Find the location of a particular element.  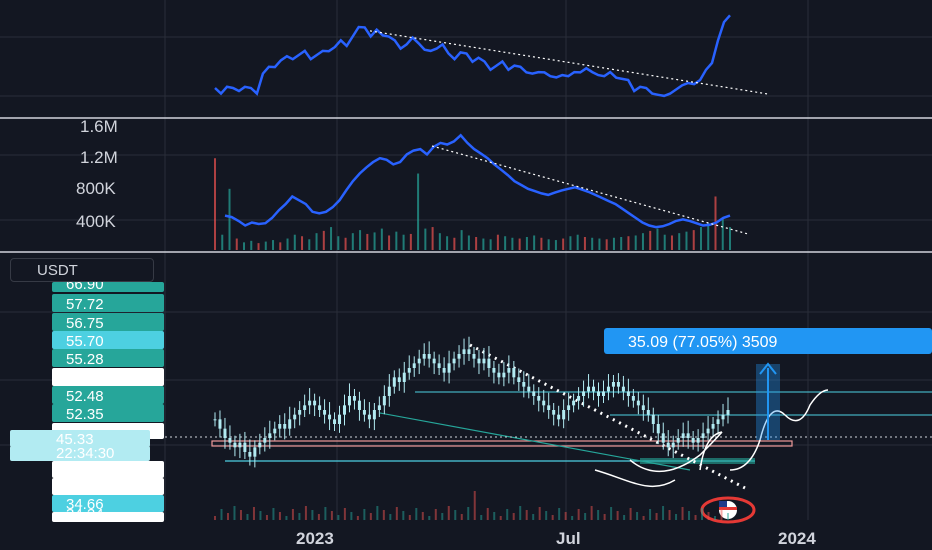

measure-label-box is located at coordinates (768, 341).